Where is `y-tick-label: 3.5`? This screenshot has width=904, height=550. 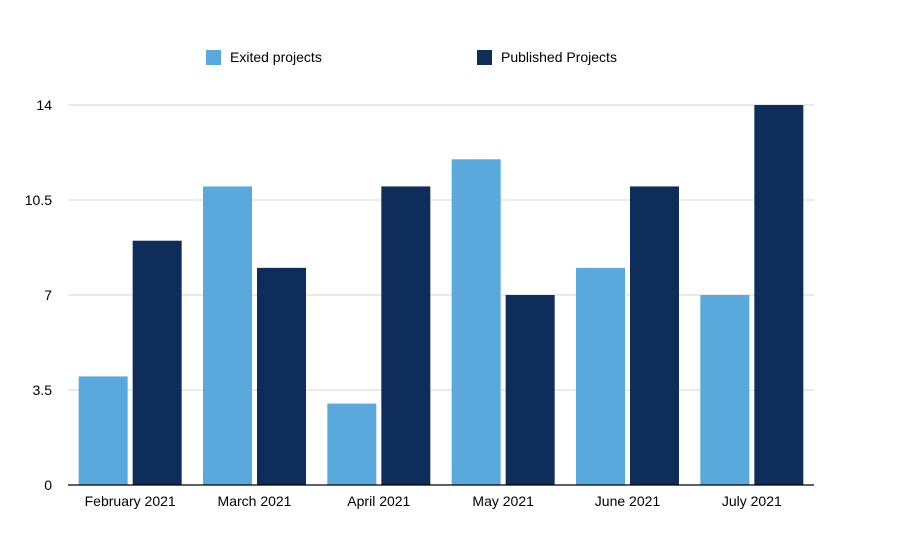 y-tick-label: 3.5 is located at coordinates (43, 390).